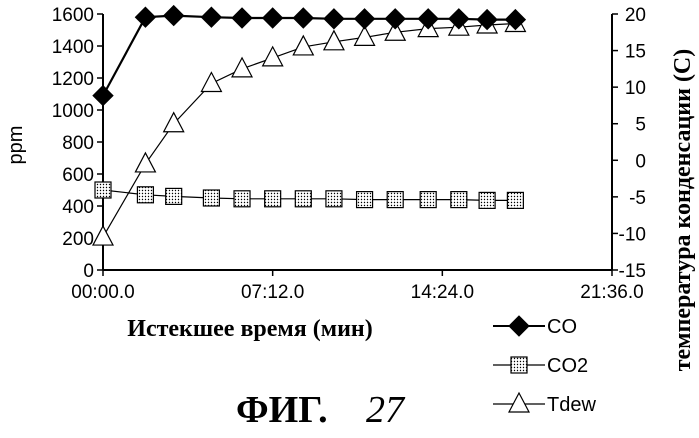 Image resolution: width=699 pixels, height=438 pixels. Describe the element at coordinates (683, 210) in the screenshot. I see `y2-axis-title: температура конденсации (C)` at that location.